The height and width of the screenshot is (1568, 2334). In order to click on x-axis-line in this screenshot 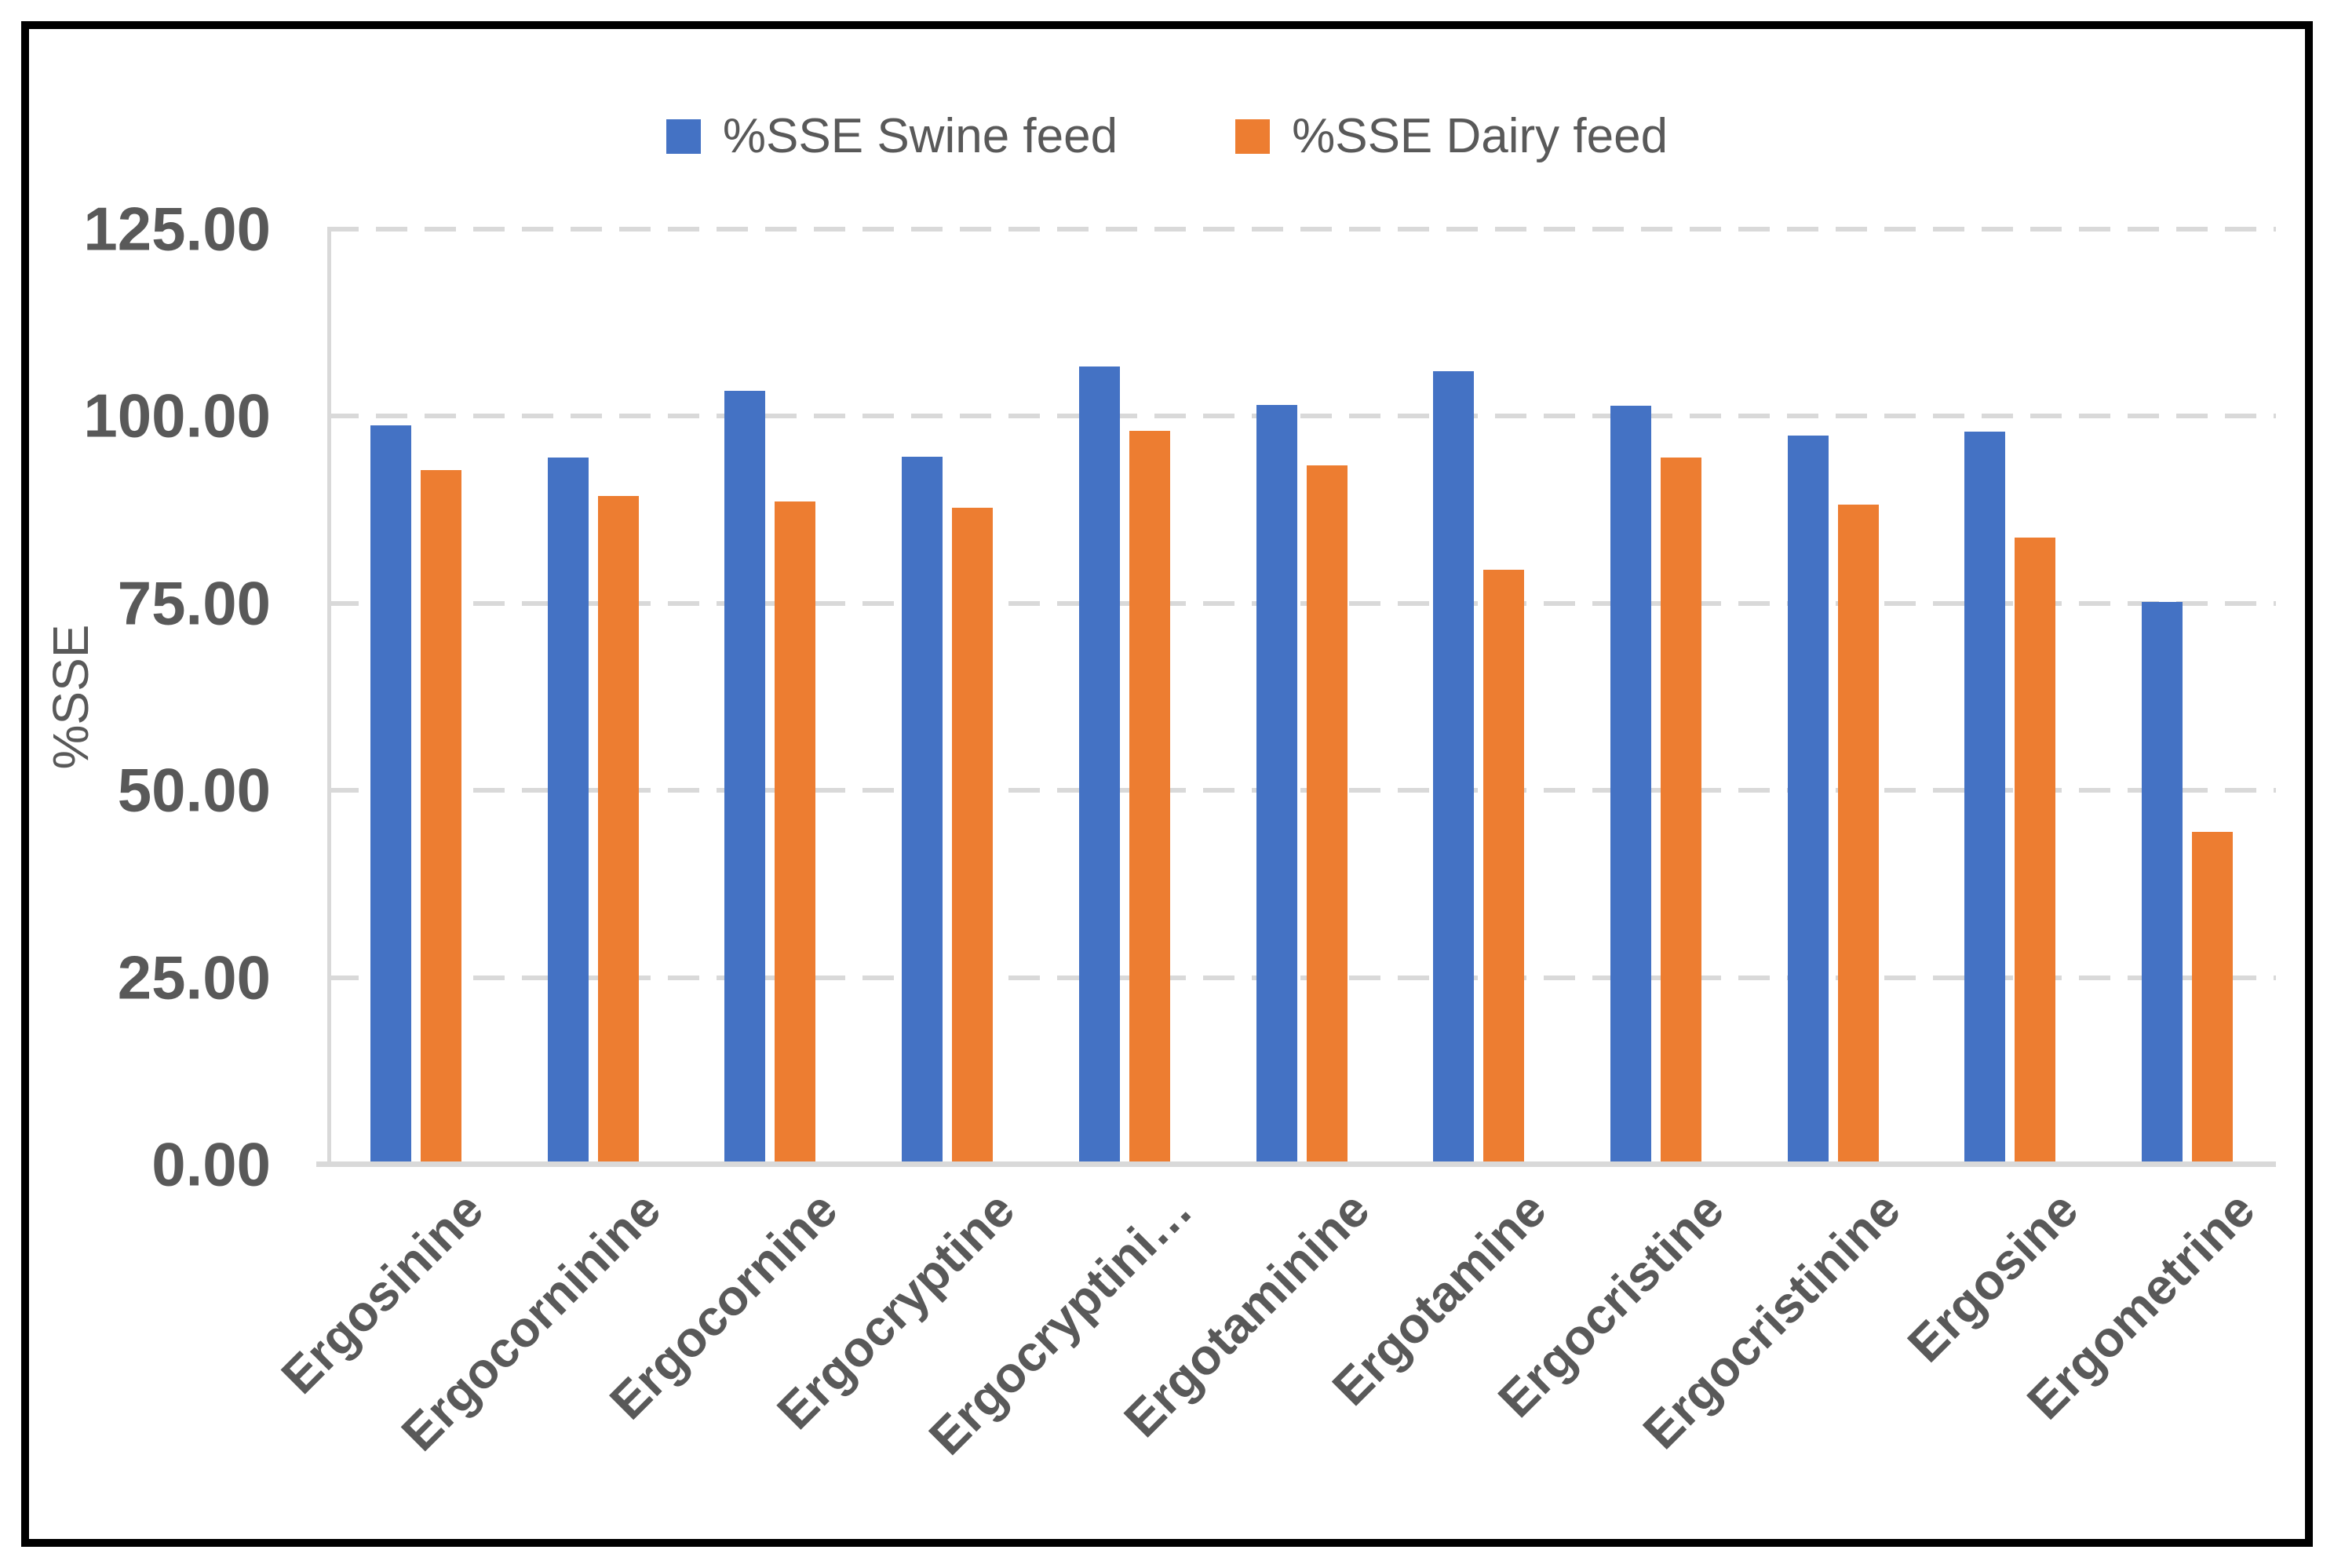, I will do `click(1296, 1164)`.